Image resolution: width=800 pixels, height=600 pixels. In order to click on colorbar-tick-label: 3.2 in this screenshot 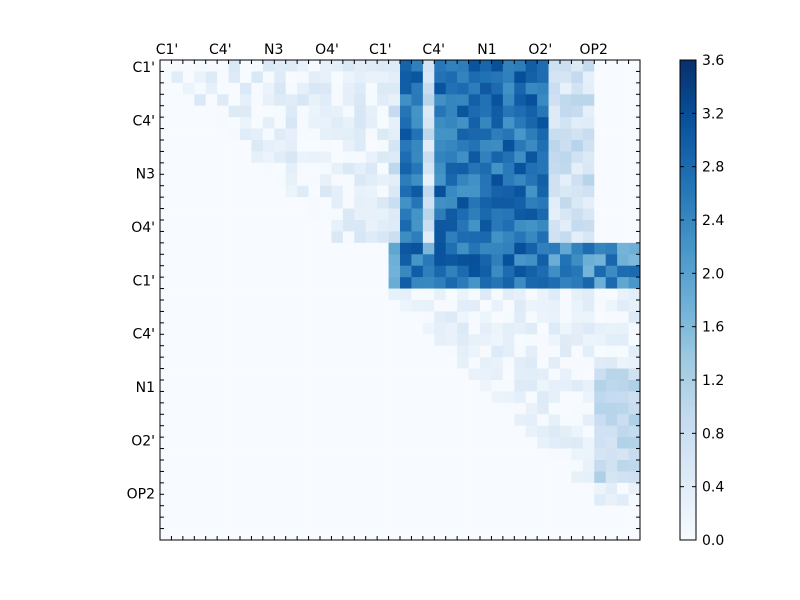, I will do `click(713, 114)`.